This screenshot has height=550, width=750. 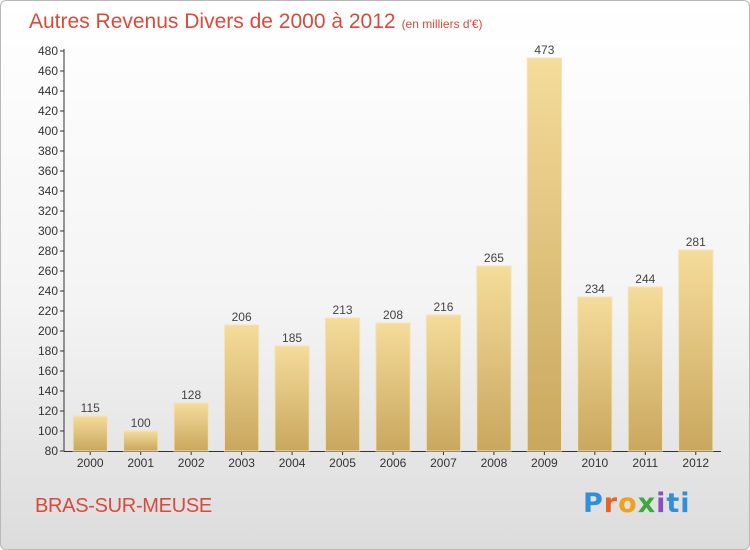 What do you see at coordinates (442, 24) in the screenshot?
I see `chart-subtitle: (en milliers d'€)` at bounding box center [442, 24].